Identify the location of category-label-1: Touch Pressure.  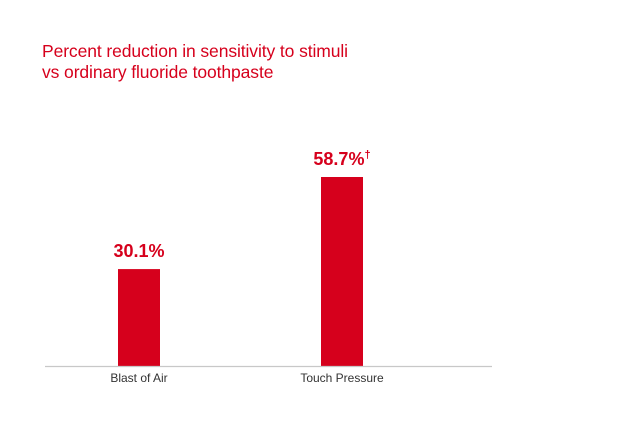
(342, 378).